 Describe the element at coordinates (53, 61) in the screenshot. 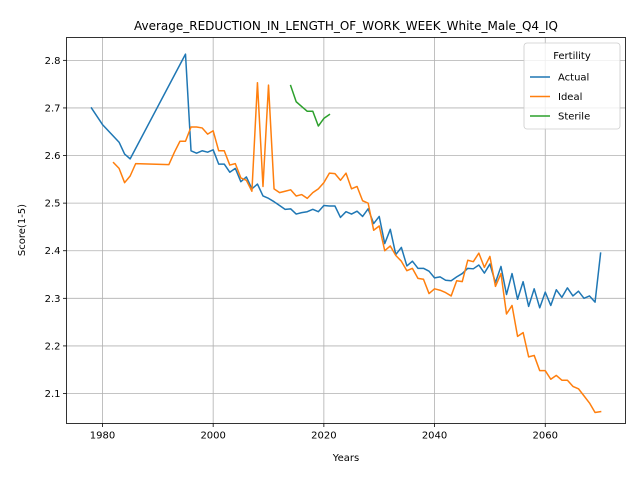

I see `y-tick-label: 2.8` at that location.